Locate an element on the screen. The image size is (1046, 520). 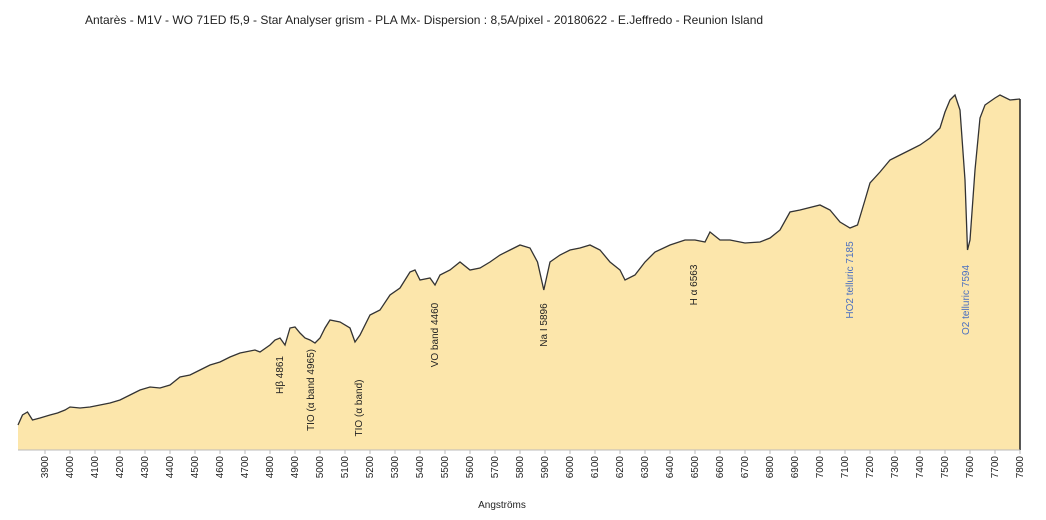
x-tick-label: 7600 is located at coordinates (970, 467).